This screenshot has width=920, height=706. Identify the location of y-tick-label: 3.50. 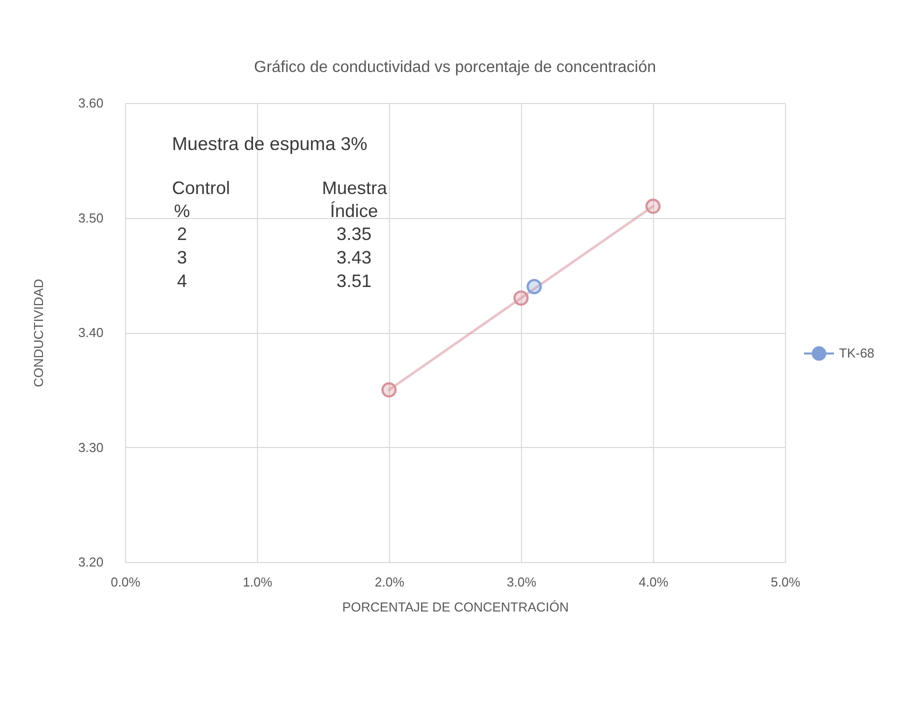
(91, 218).